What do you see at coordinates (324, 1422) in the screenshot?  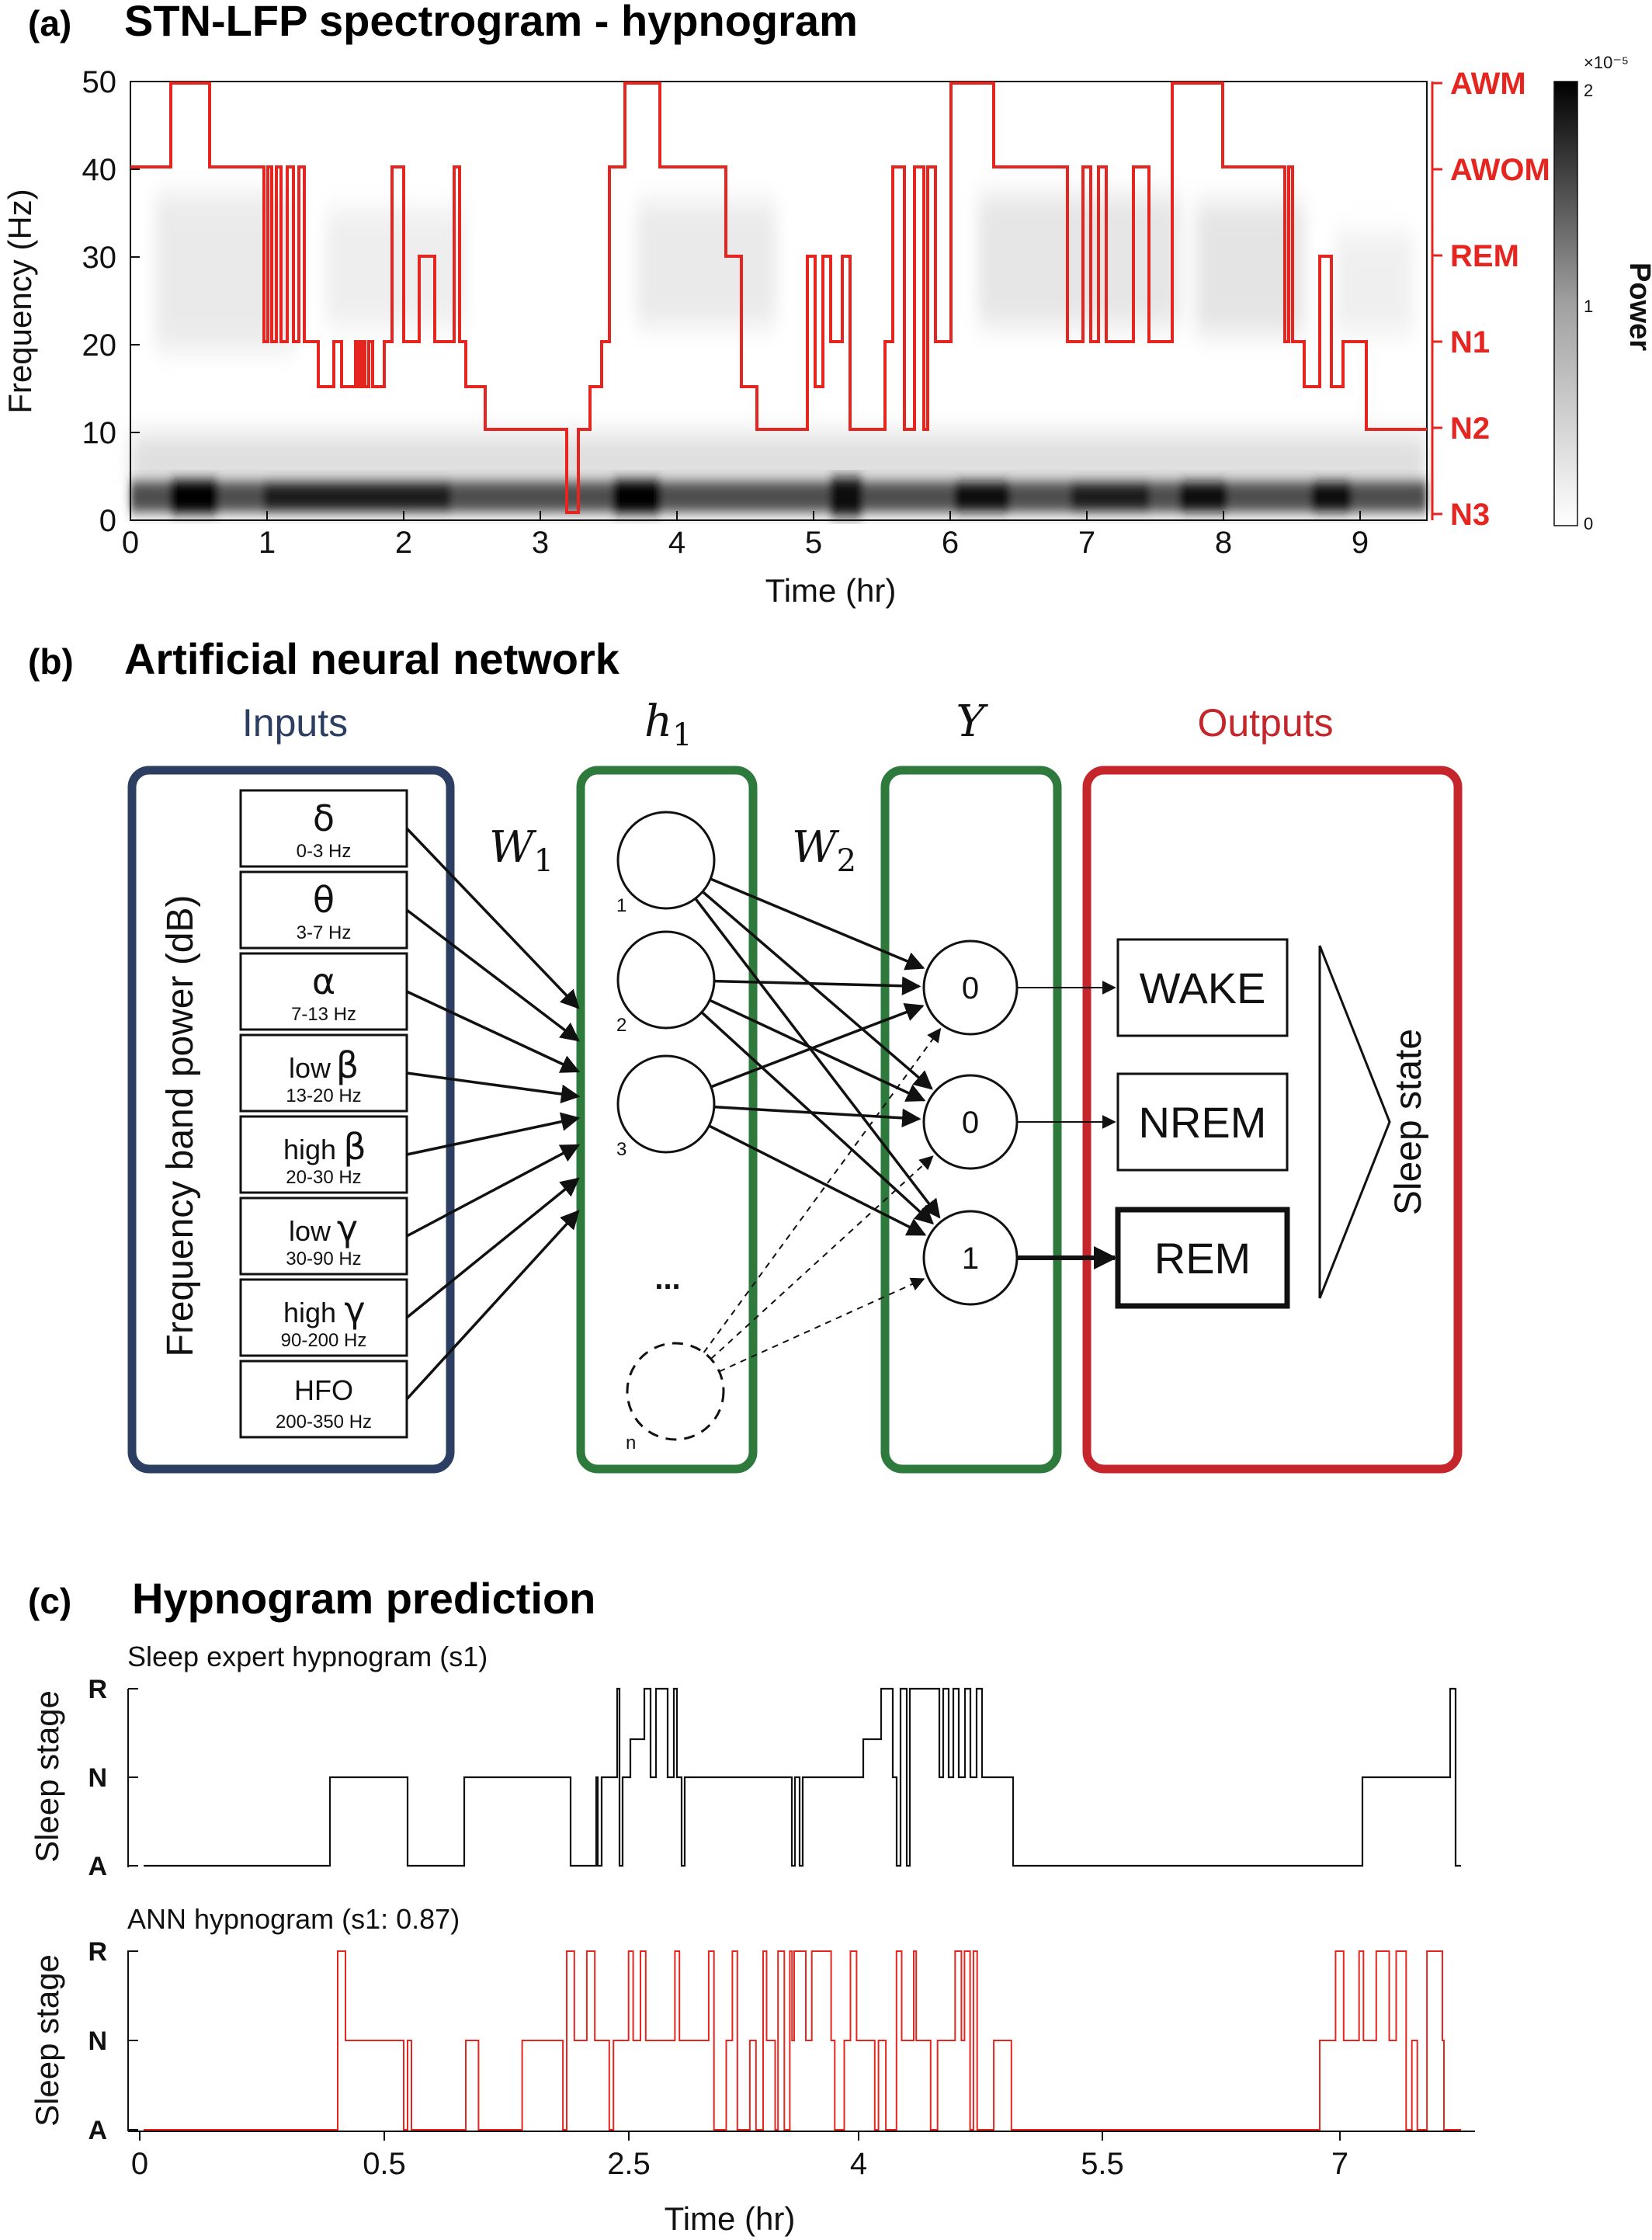 I see `band-range: 200-350 Hz` at bounding box center [324, 1422].